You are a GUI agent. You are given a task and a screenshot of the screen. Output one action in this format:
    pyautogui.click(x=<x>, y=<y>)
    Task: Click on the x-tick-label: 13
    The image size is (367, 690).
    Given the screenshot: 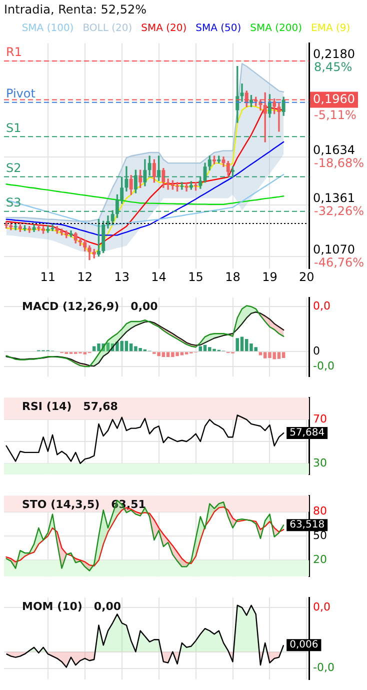 What is the action you would take?
    pyautogui.click(x=122, y=277)
    